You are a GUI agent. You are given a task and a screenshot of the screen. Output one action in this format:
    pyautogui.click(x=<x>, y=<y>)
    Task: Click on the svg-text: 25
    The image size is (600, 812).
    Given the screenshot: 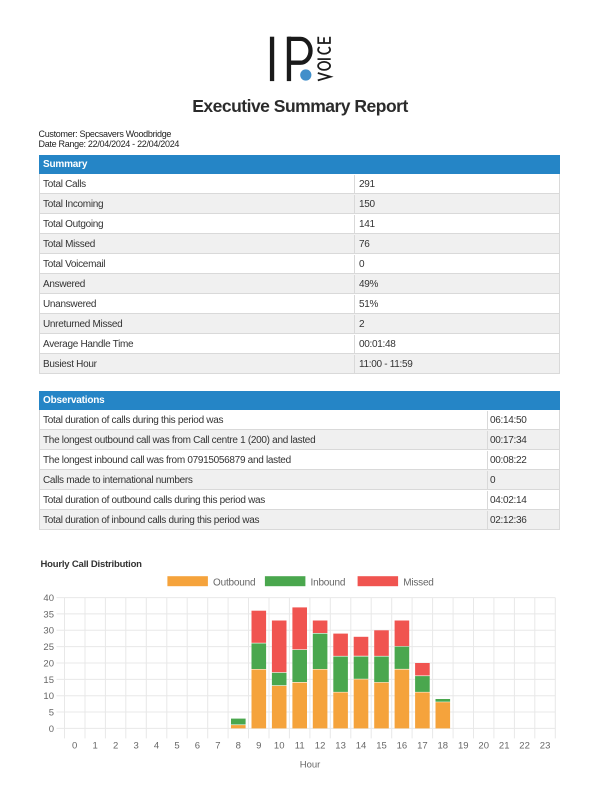 What is the action you would take?
    pyautogui.click(x=48, y=647)
    